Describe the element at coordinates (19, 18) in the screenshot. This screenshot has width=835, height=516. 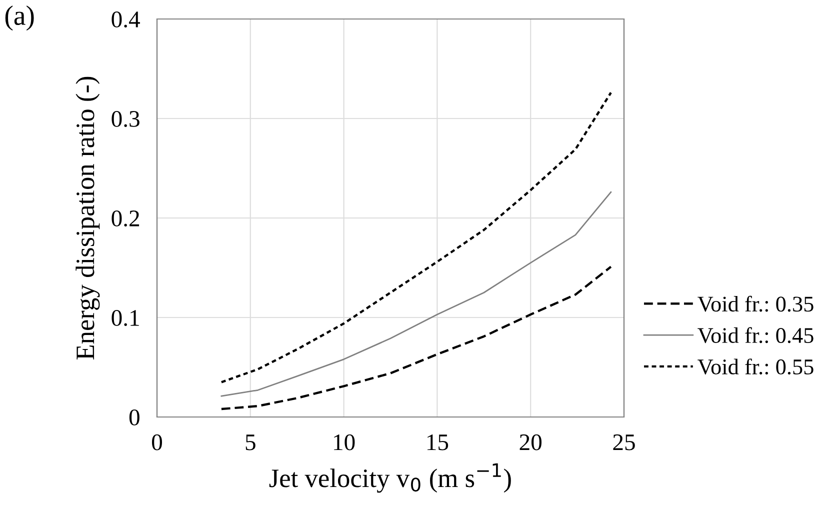
I see `text: (a)` at that location.